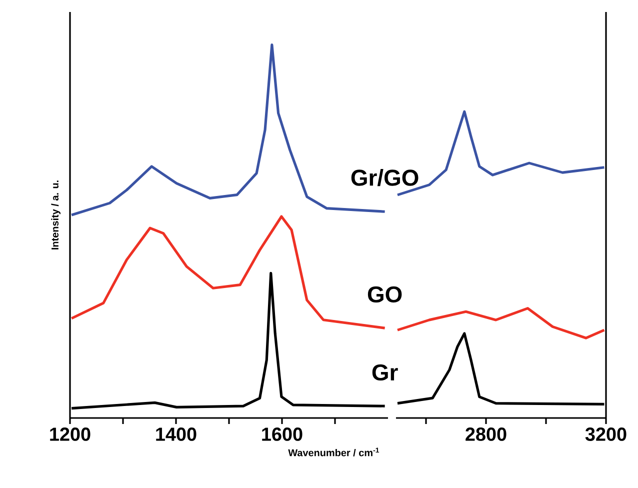  I want to click on series-label: Gr, so click(385, 372).